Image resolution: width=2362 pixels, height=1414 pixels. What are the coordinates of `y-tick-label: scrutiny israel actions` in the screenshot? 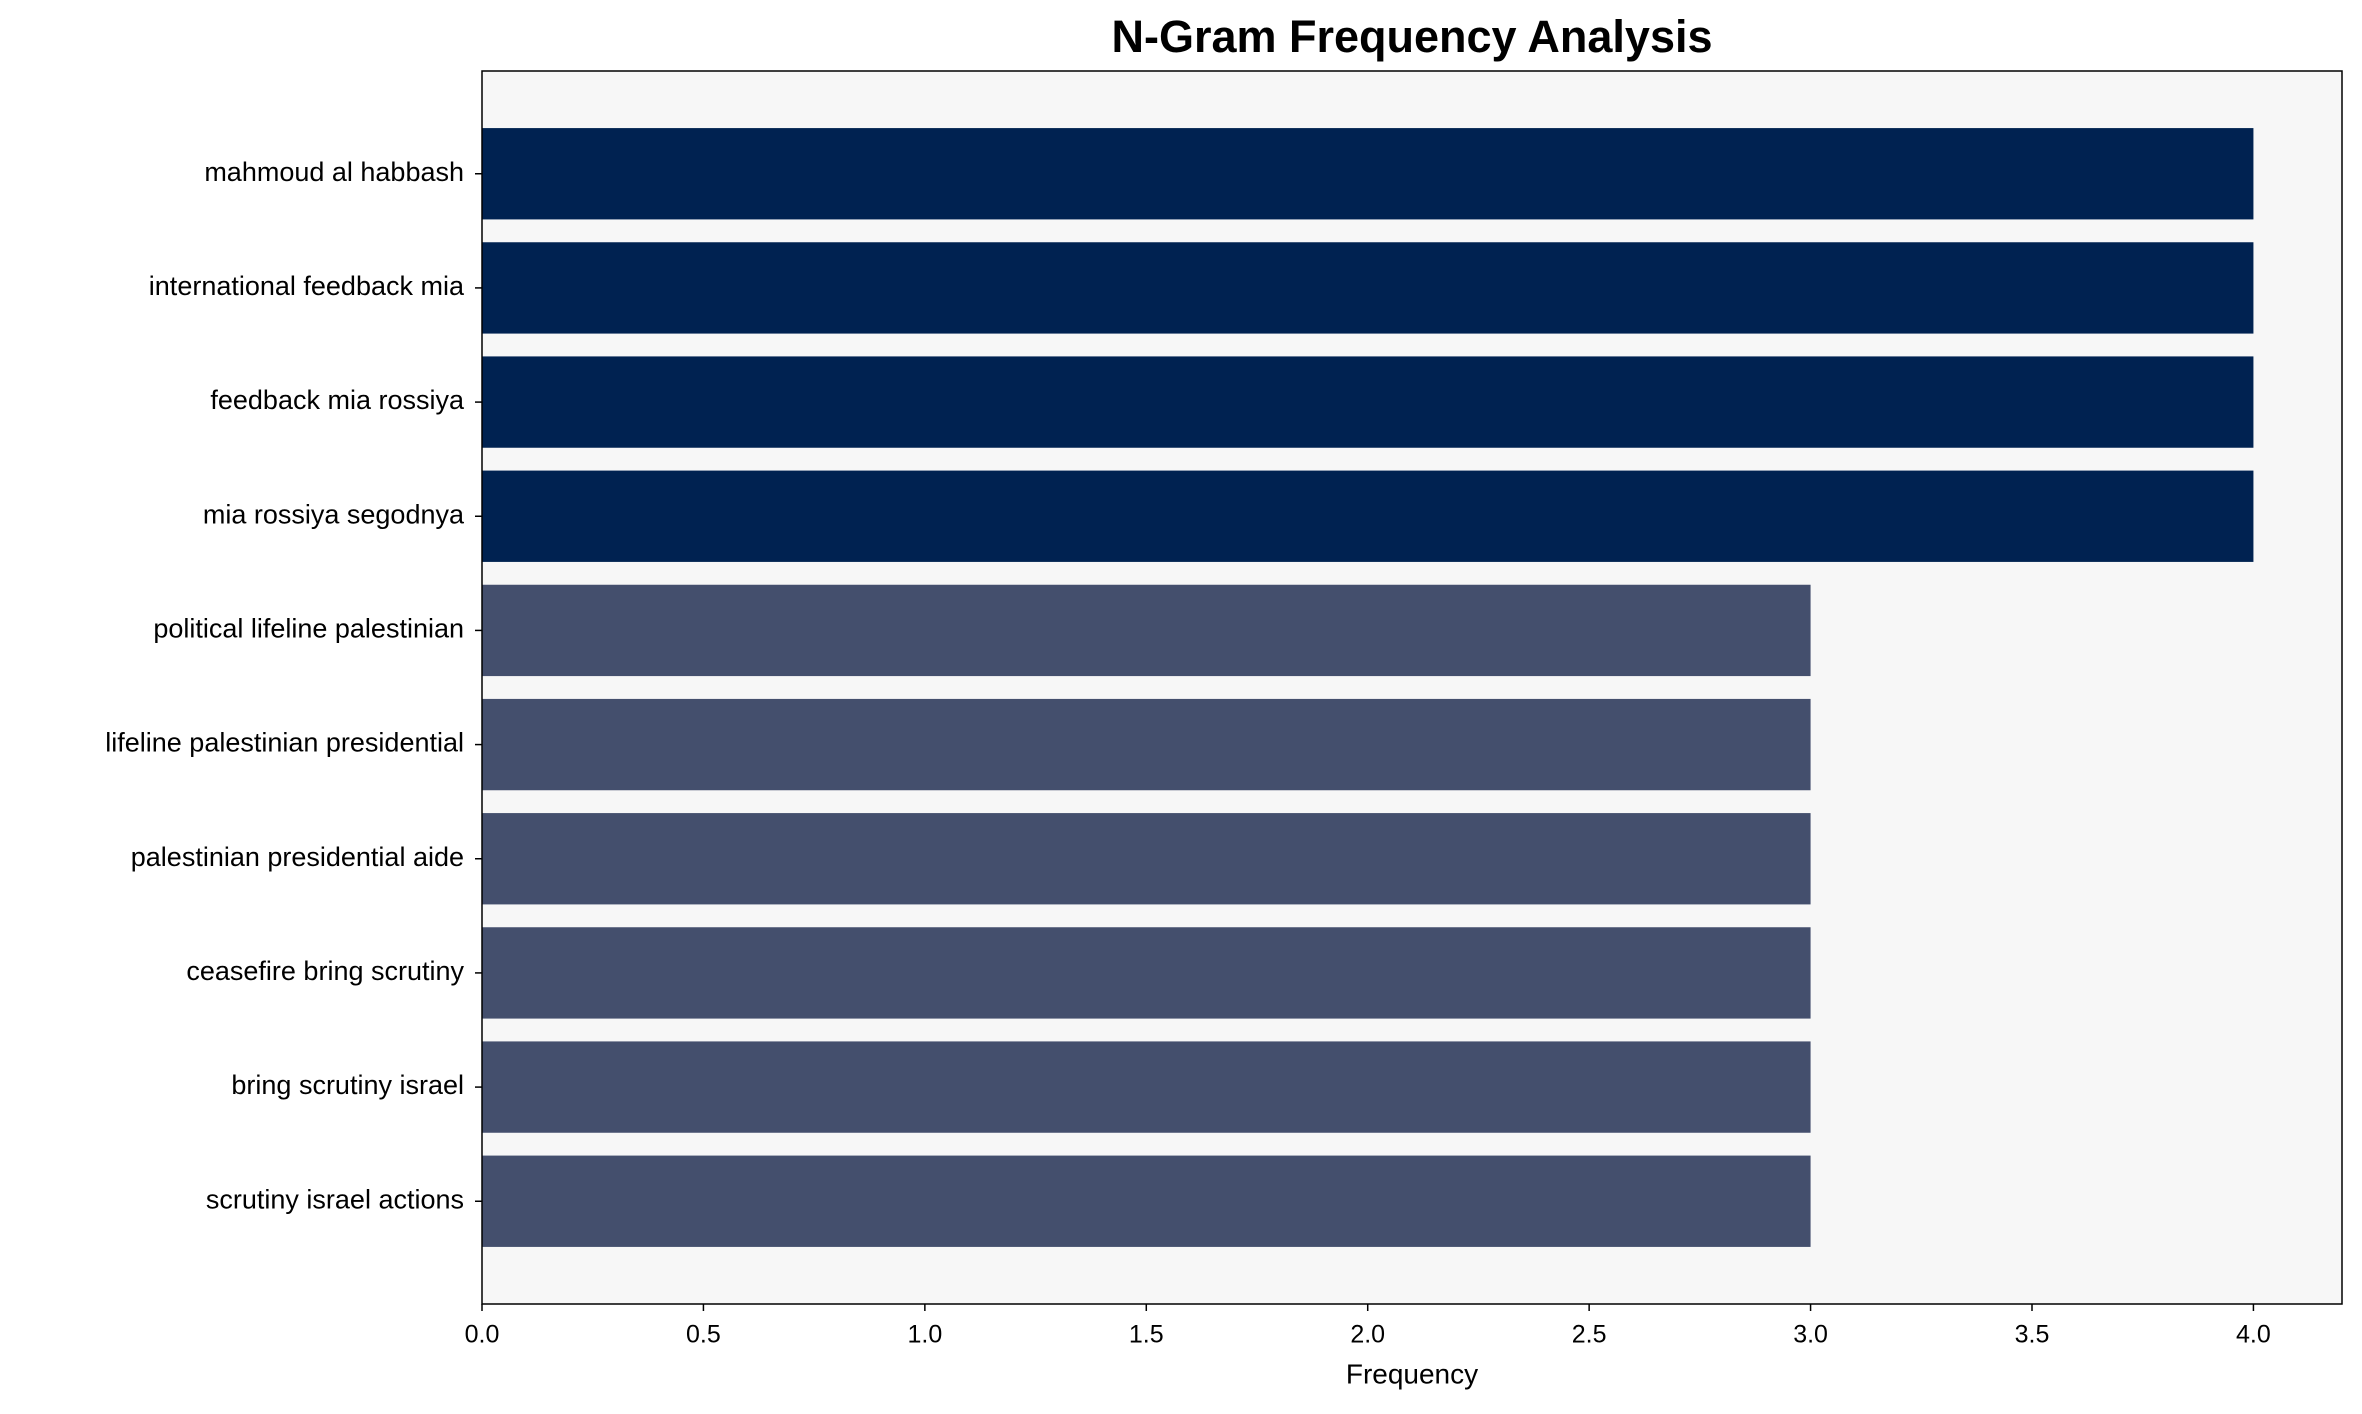 It's located at (335, 1199).